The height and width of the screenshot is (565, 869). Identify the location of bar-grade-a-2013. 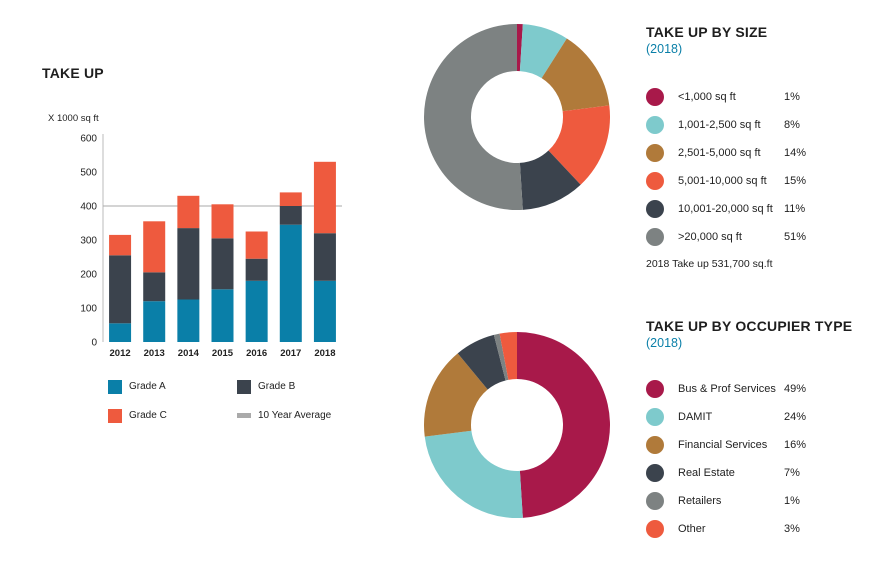
(154, 321).